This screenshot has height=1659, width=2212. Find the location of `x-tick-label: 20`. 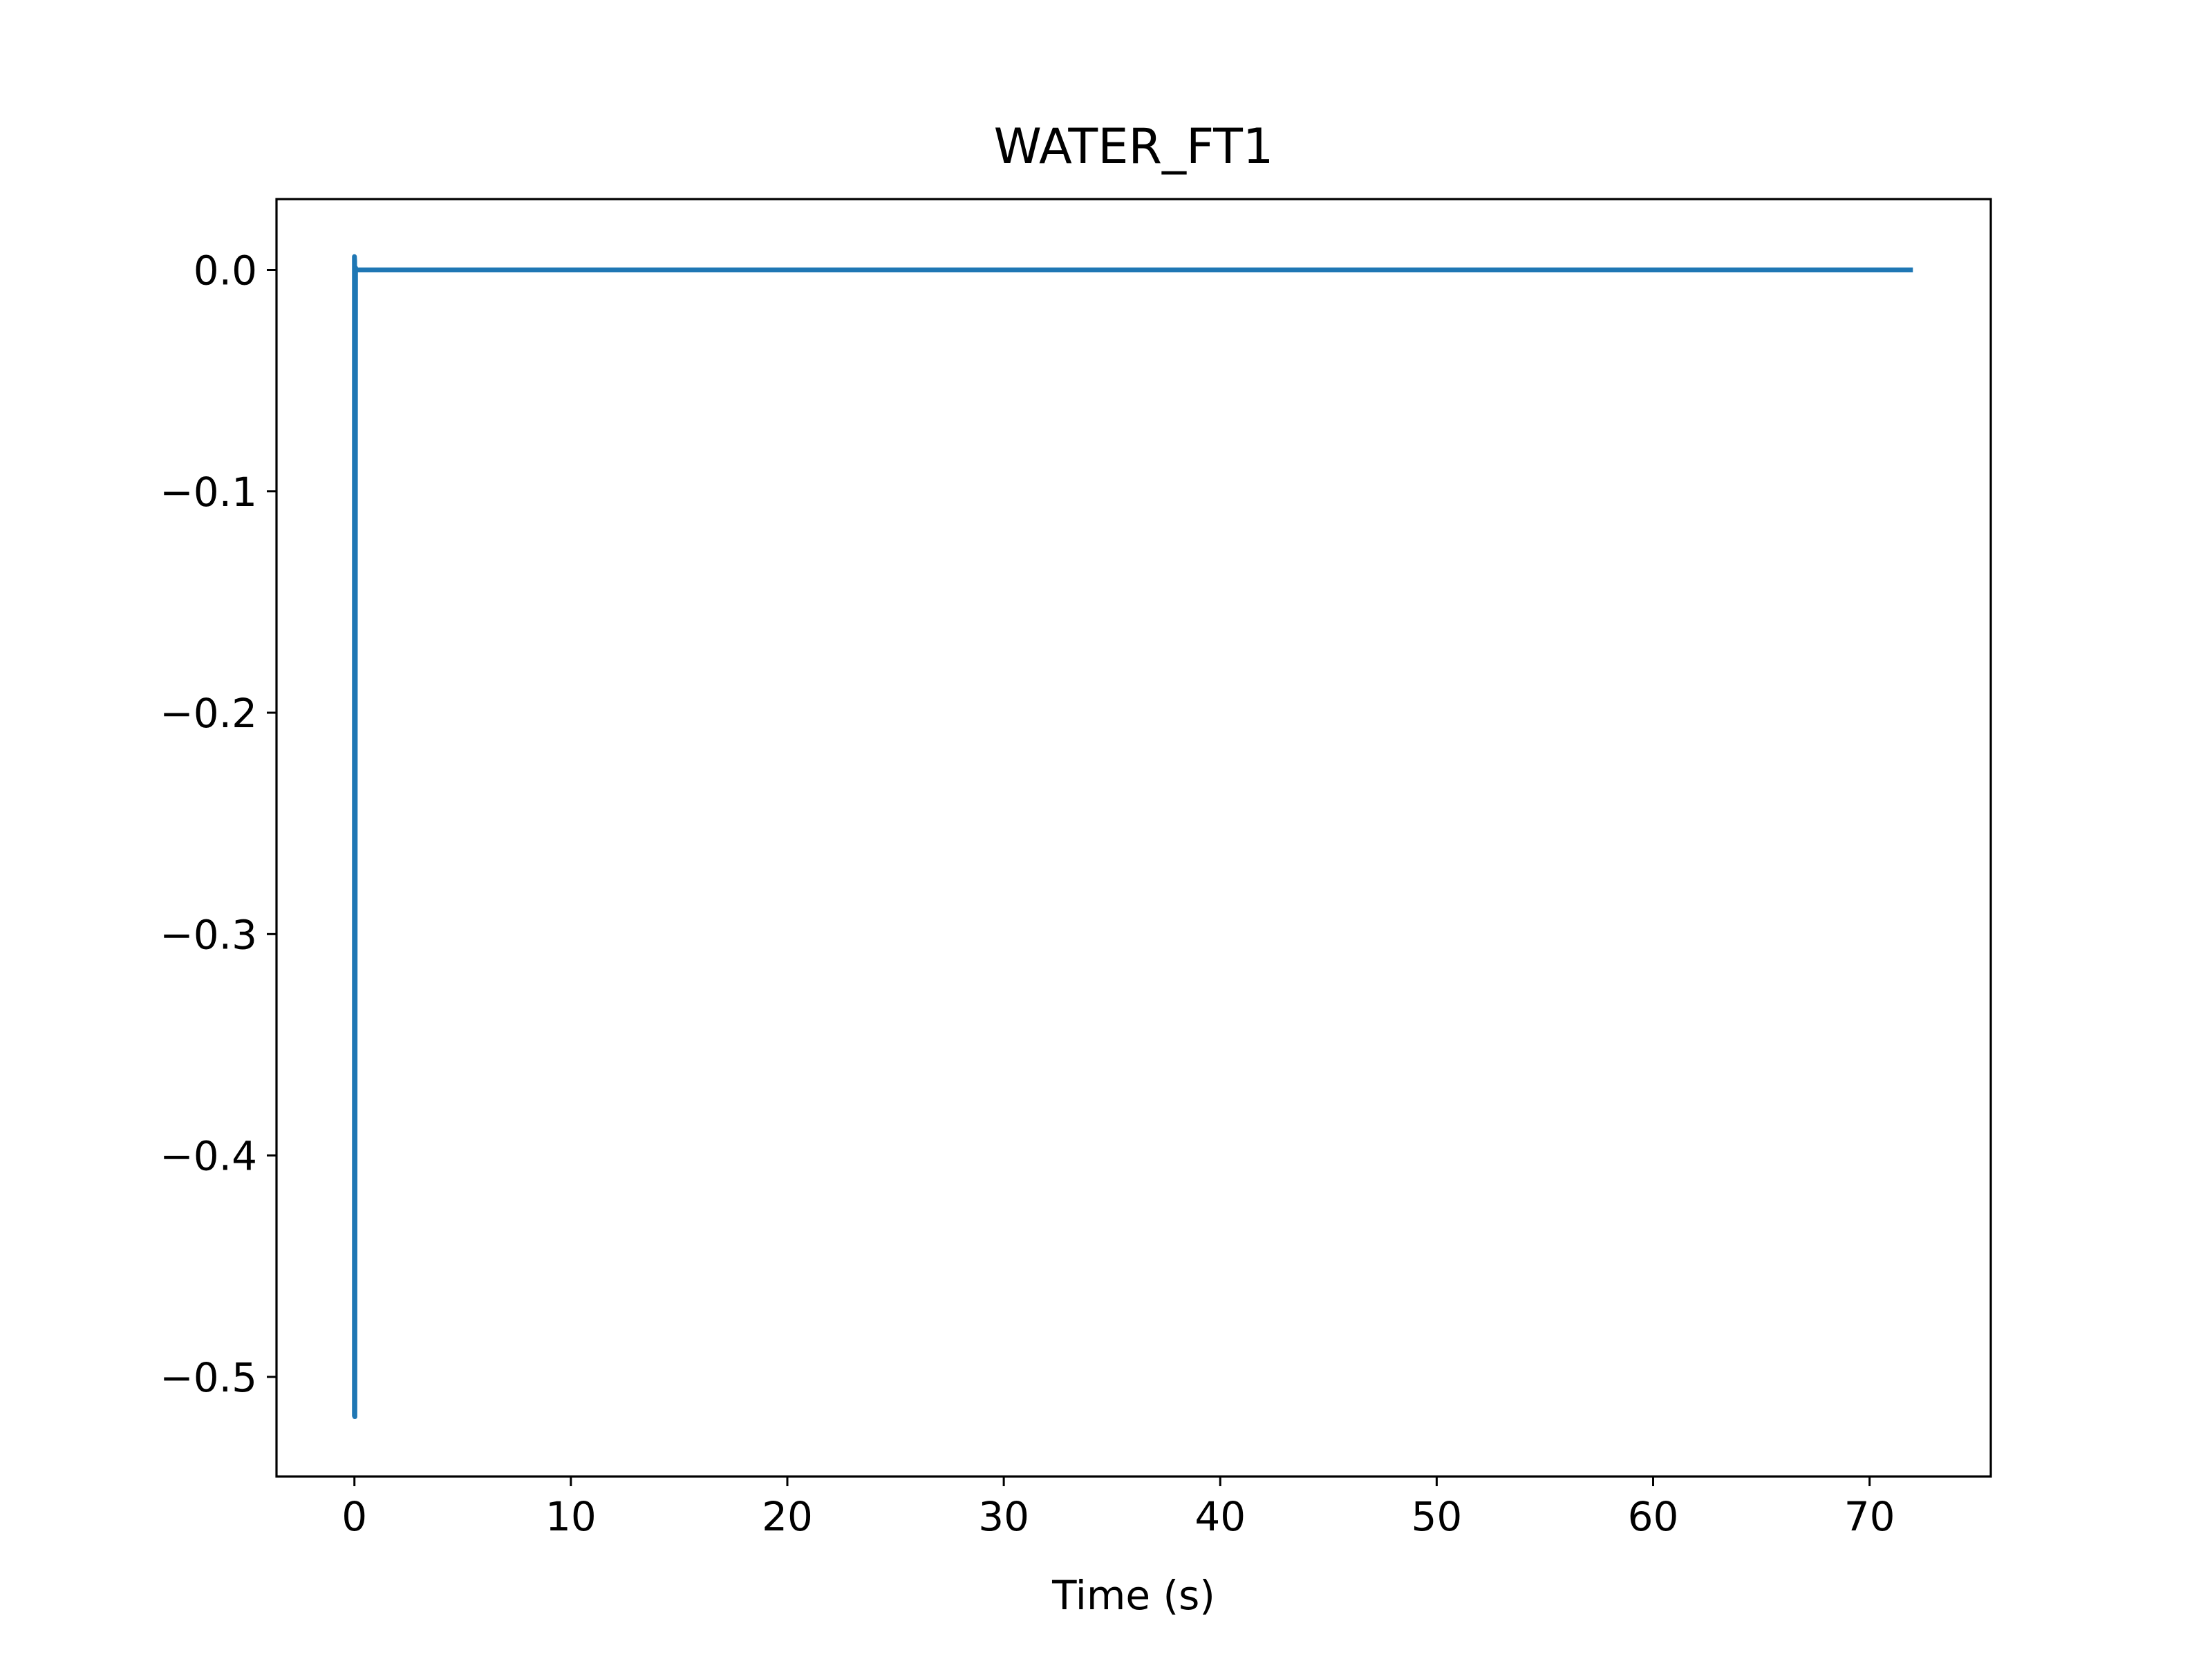

x-tick-label: 20 is located at coordinates (787, 1516).